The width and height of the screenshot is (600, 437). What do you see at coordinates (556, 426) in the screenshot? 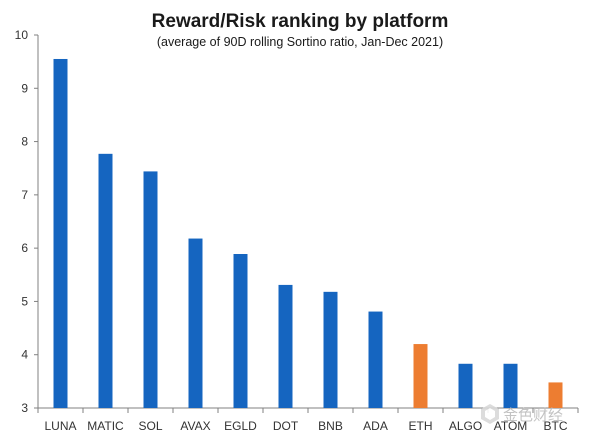
I see `x-tick-label: BTC` at bounding box center [556, 426].